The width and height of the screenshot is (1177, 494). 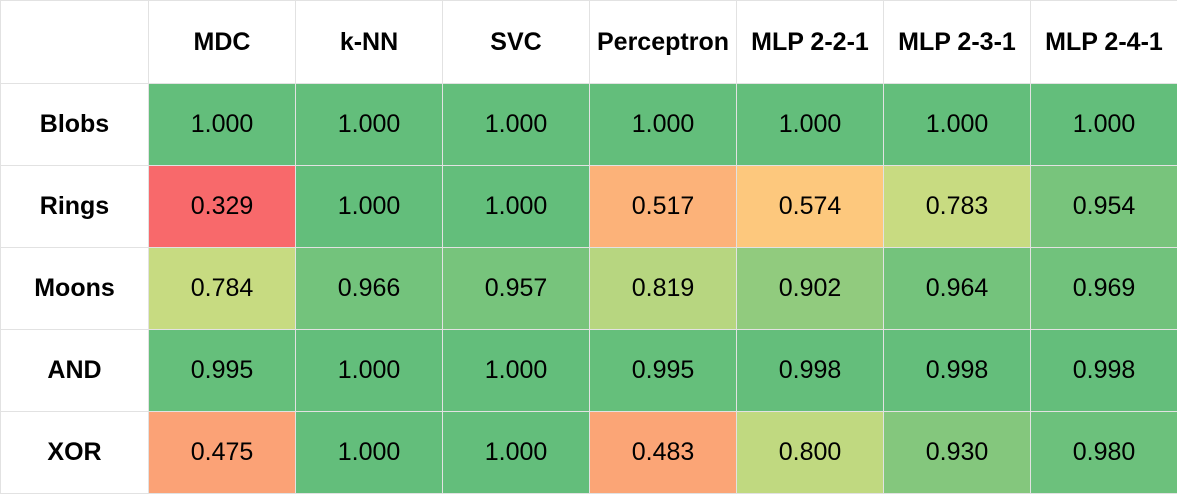 I want to click on heatmap-cell: 0.954, so click(x=1104, y=207).